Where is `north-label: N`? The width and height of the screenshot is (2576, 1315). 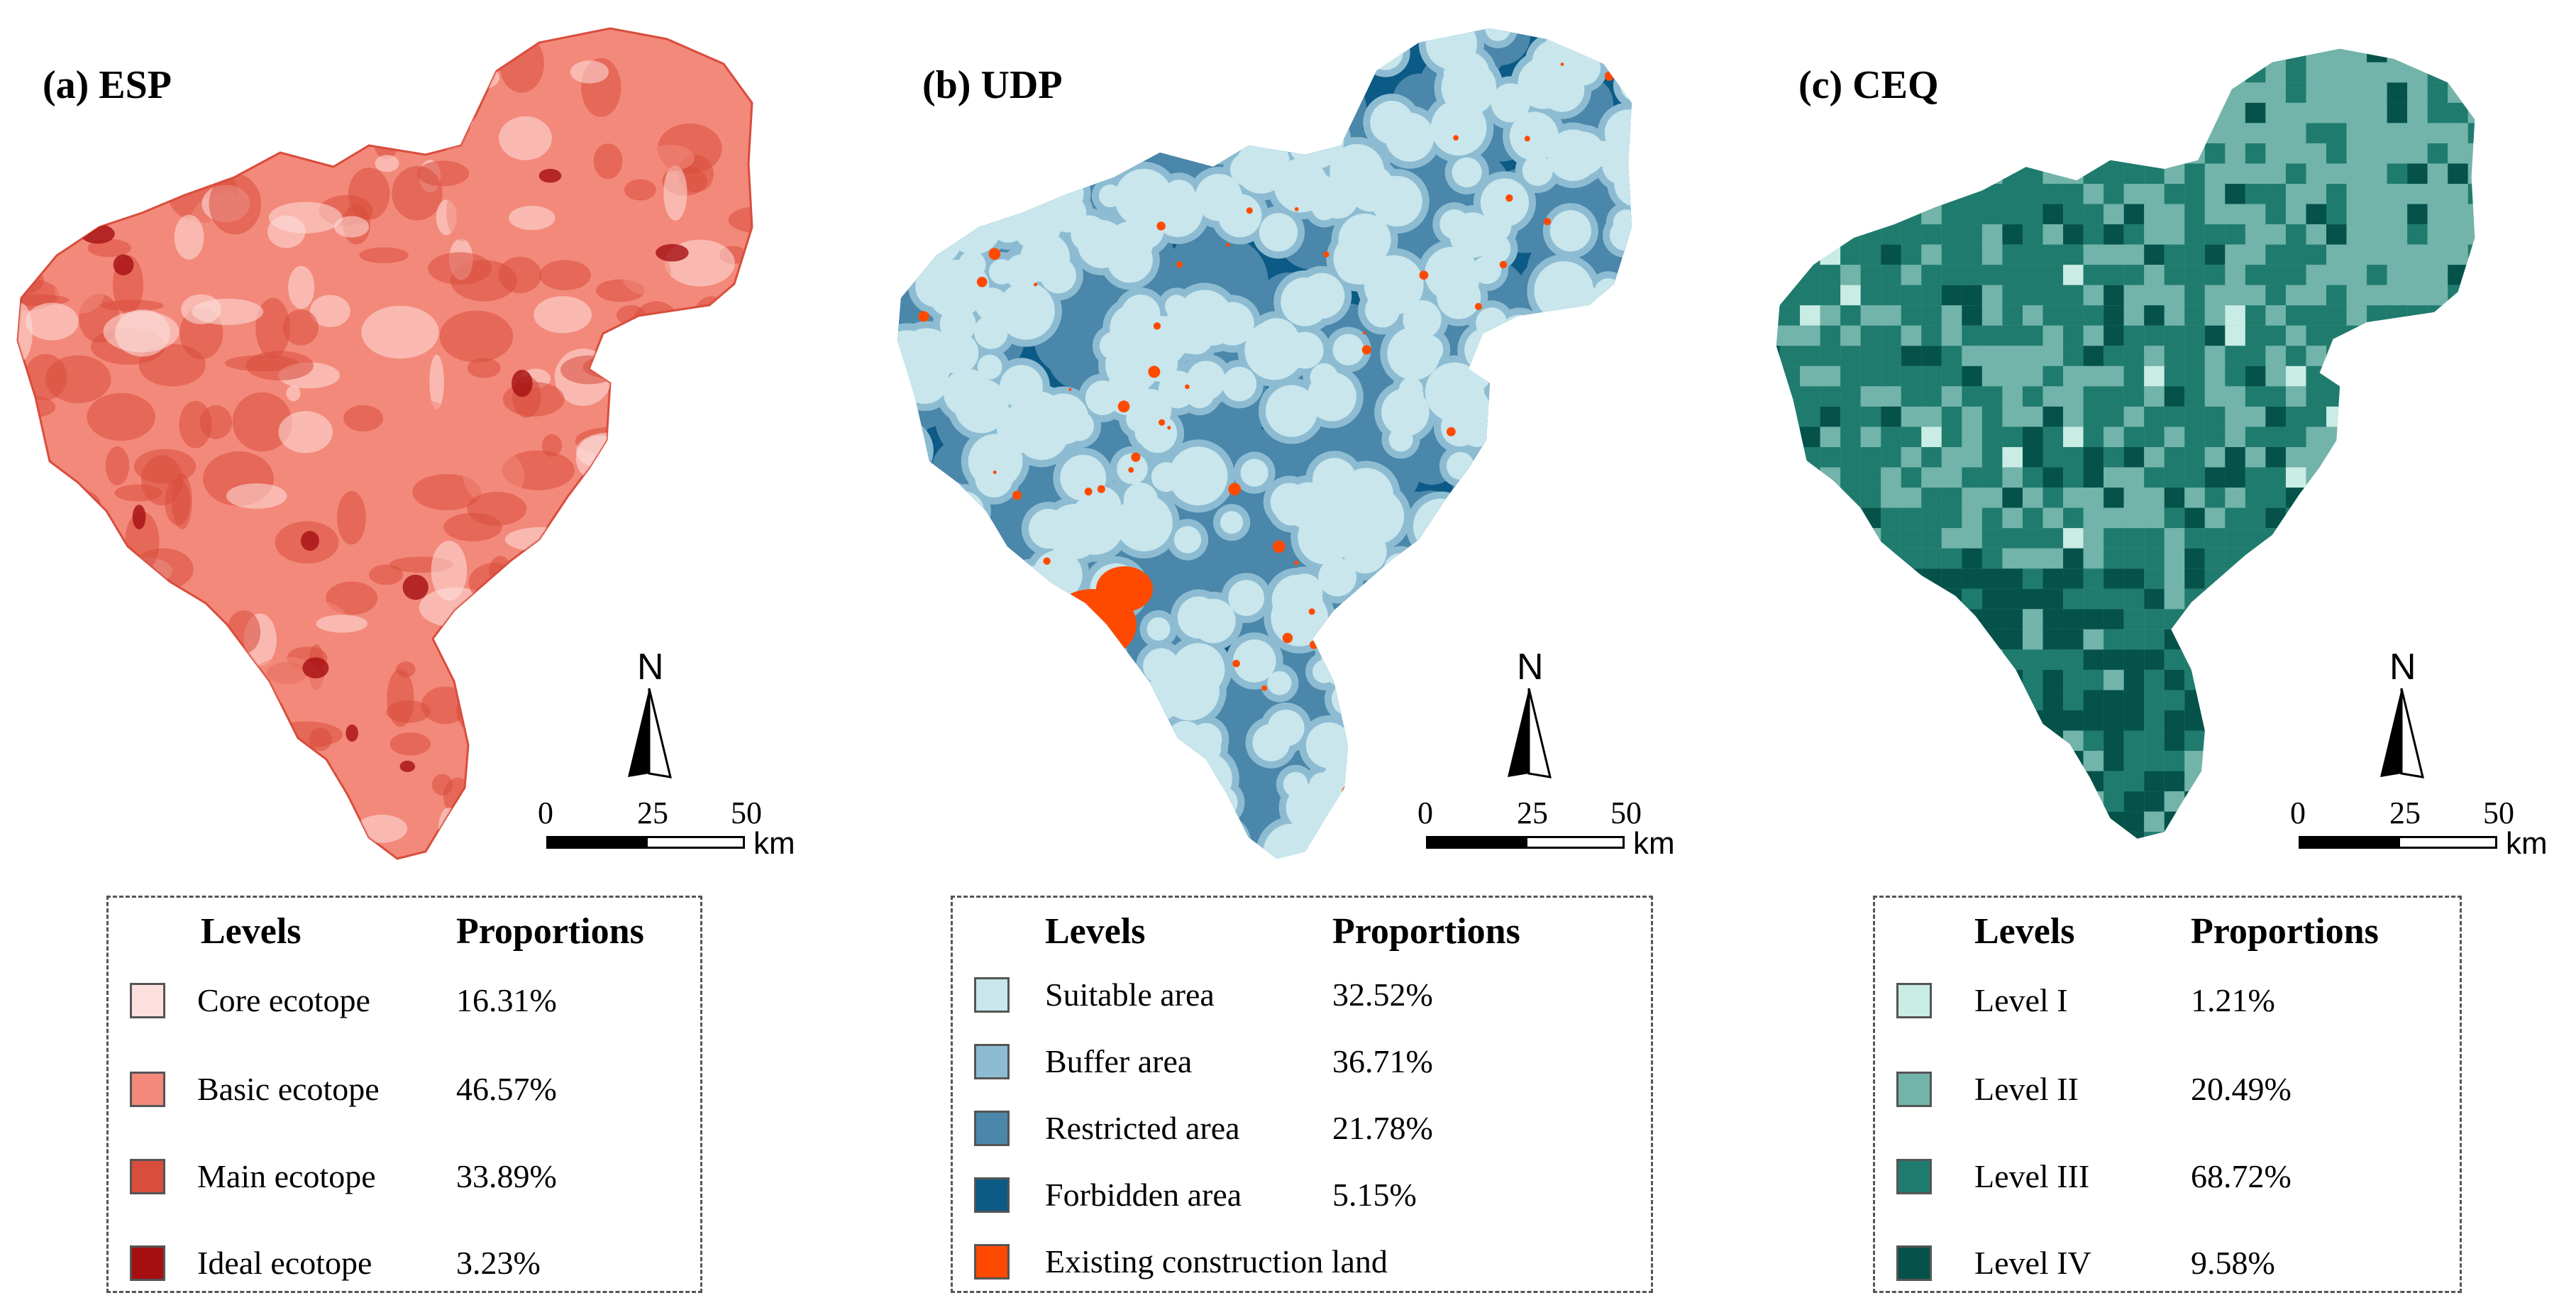 north-label: N is located at coordinates (2402, 667).